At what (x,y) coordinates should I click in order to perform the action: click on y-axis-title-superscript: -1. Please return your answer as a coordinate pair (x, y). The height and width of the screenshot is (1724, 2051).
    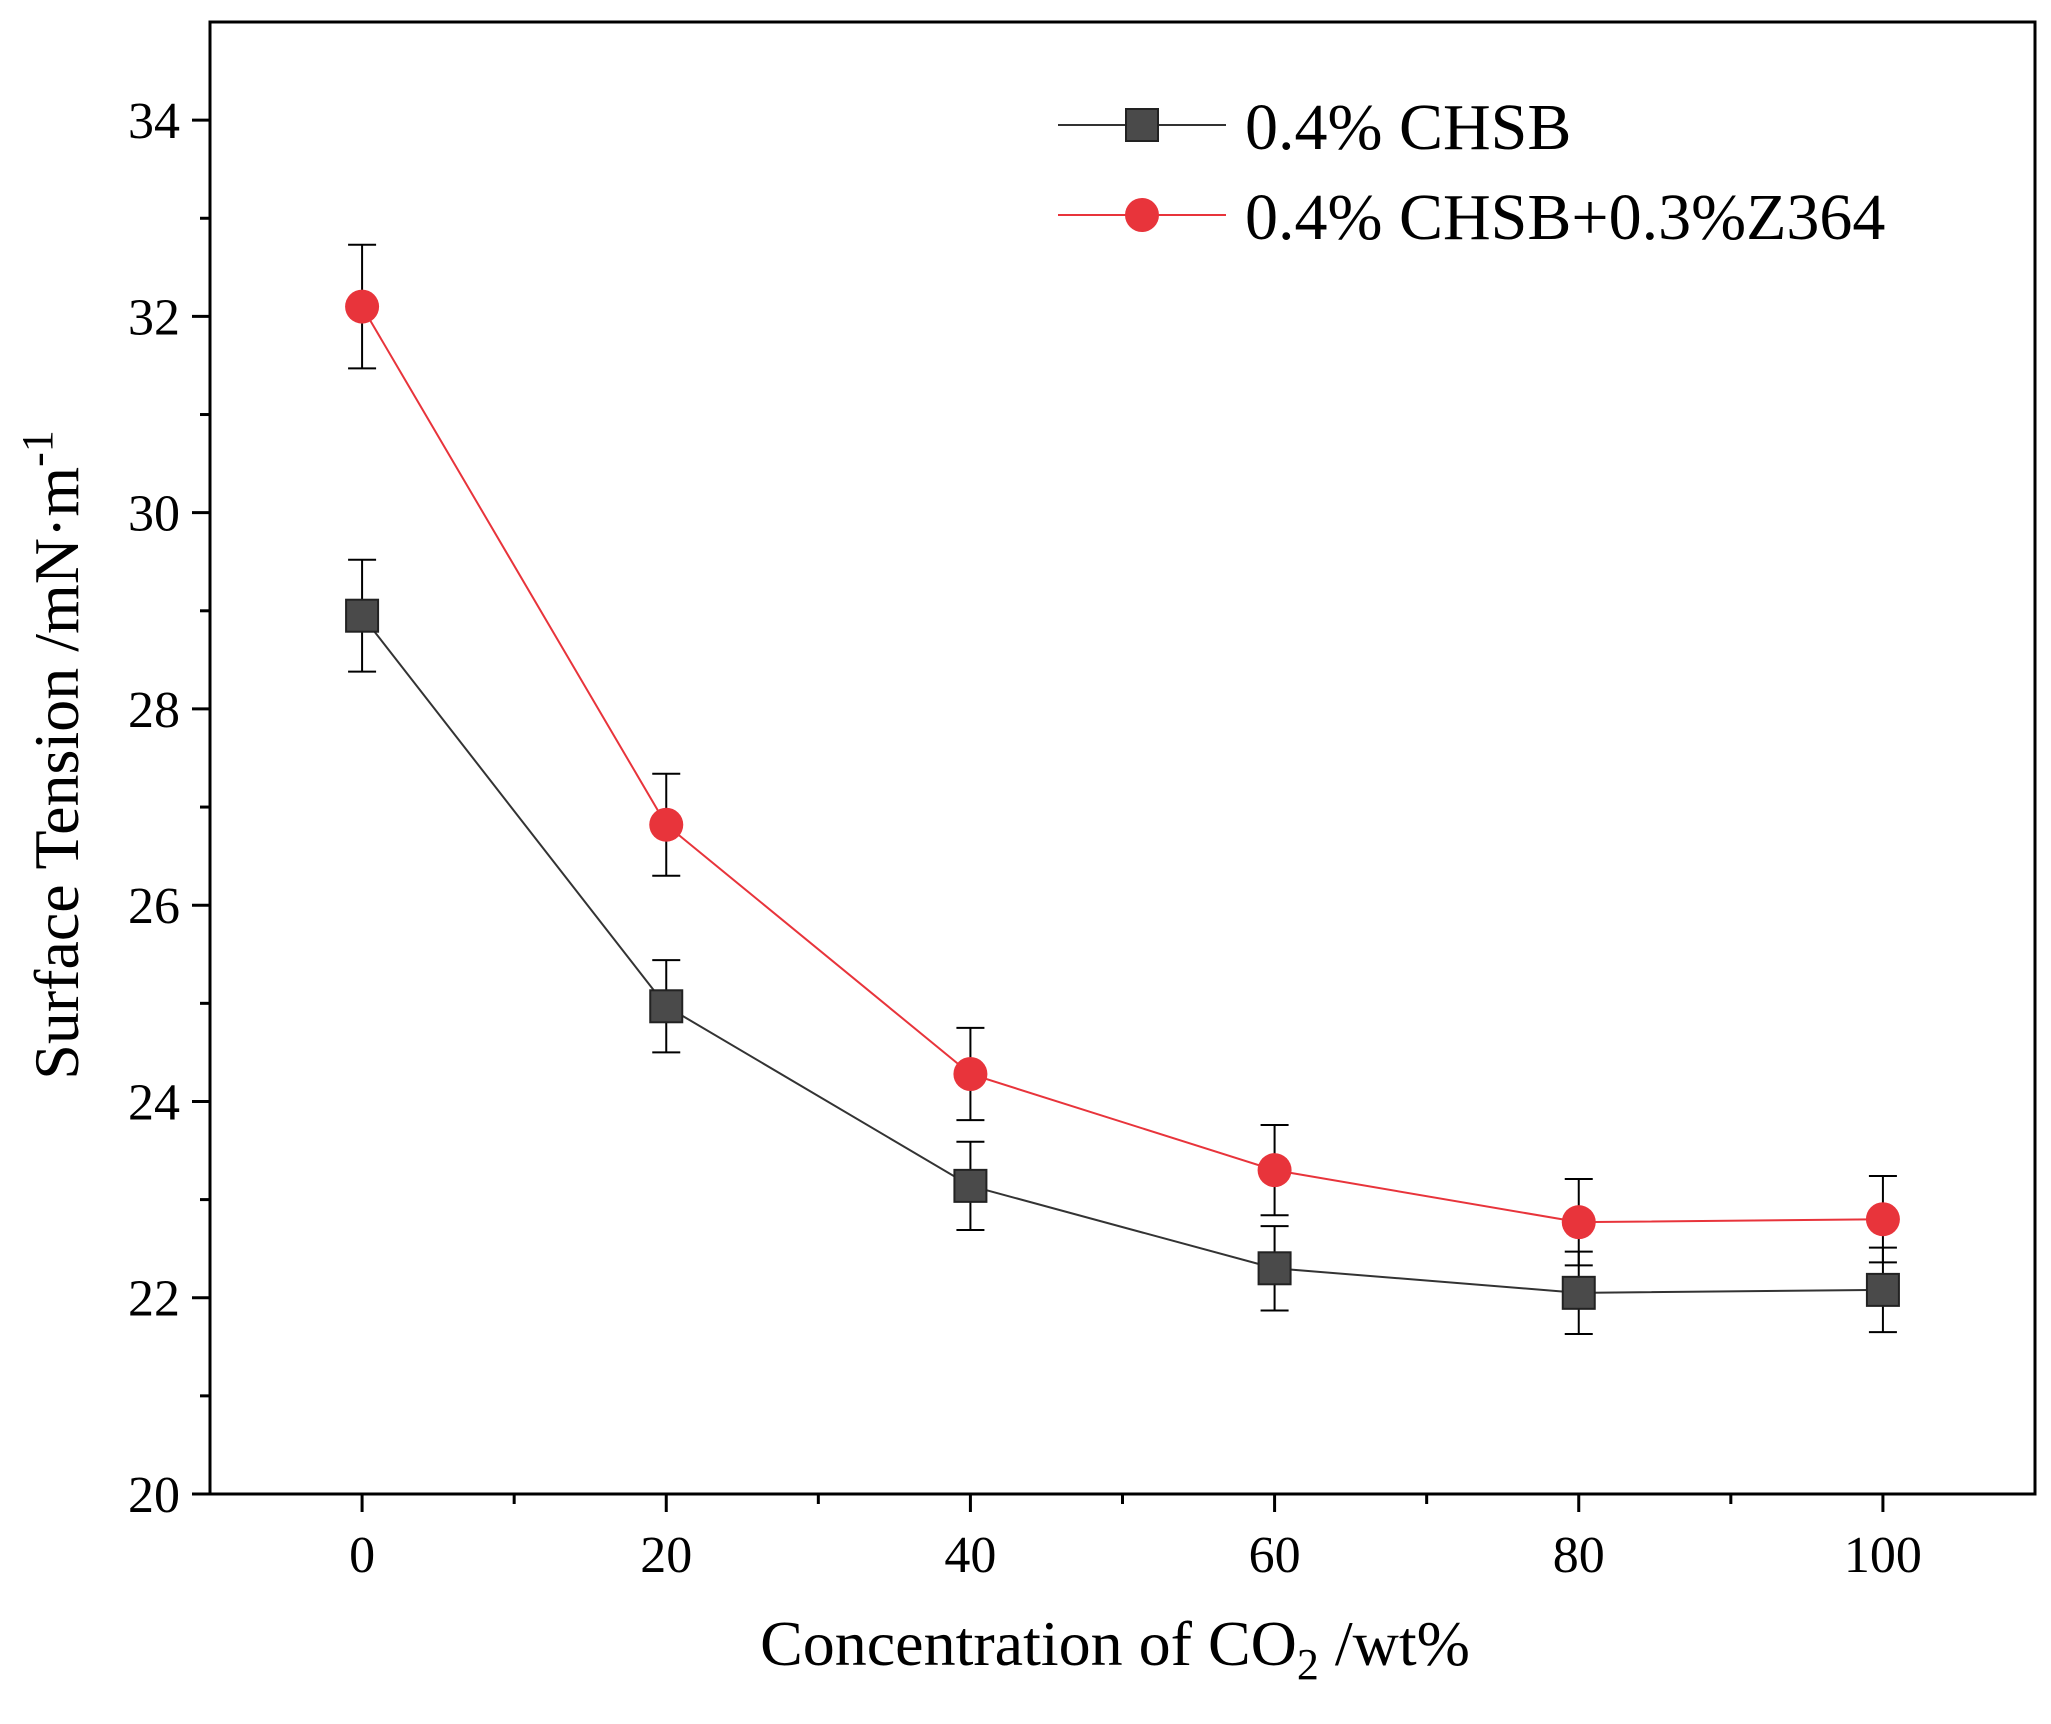
    Looking at the image, I should click on (37, 448).